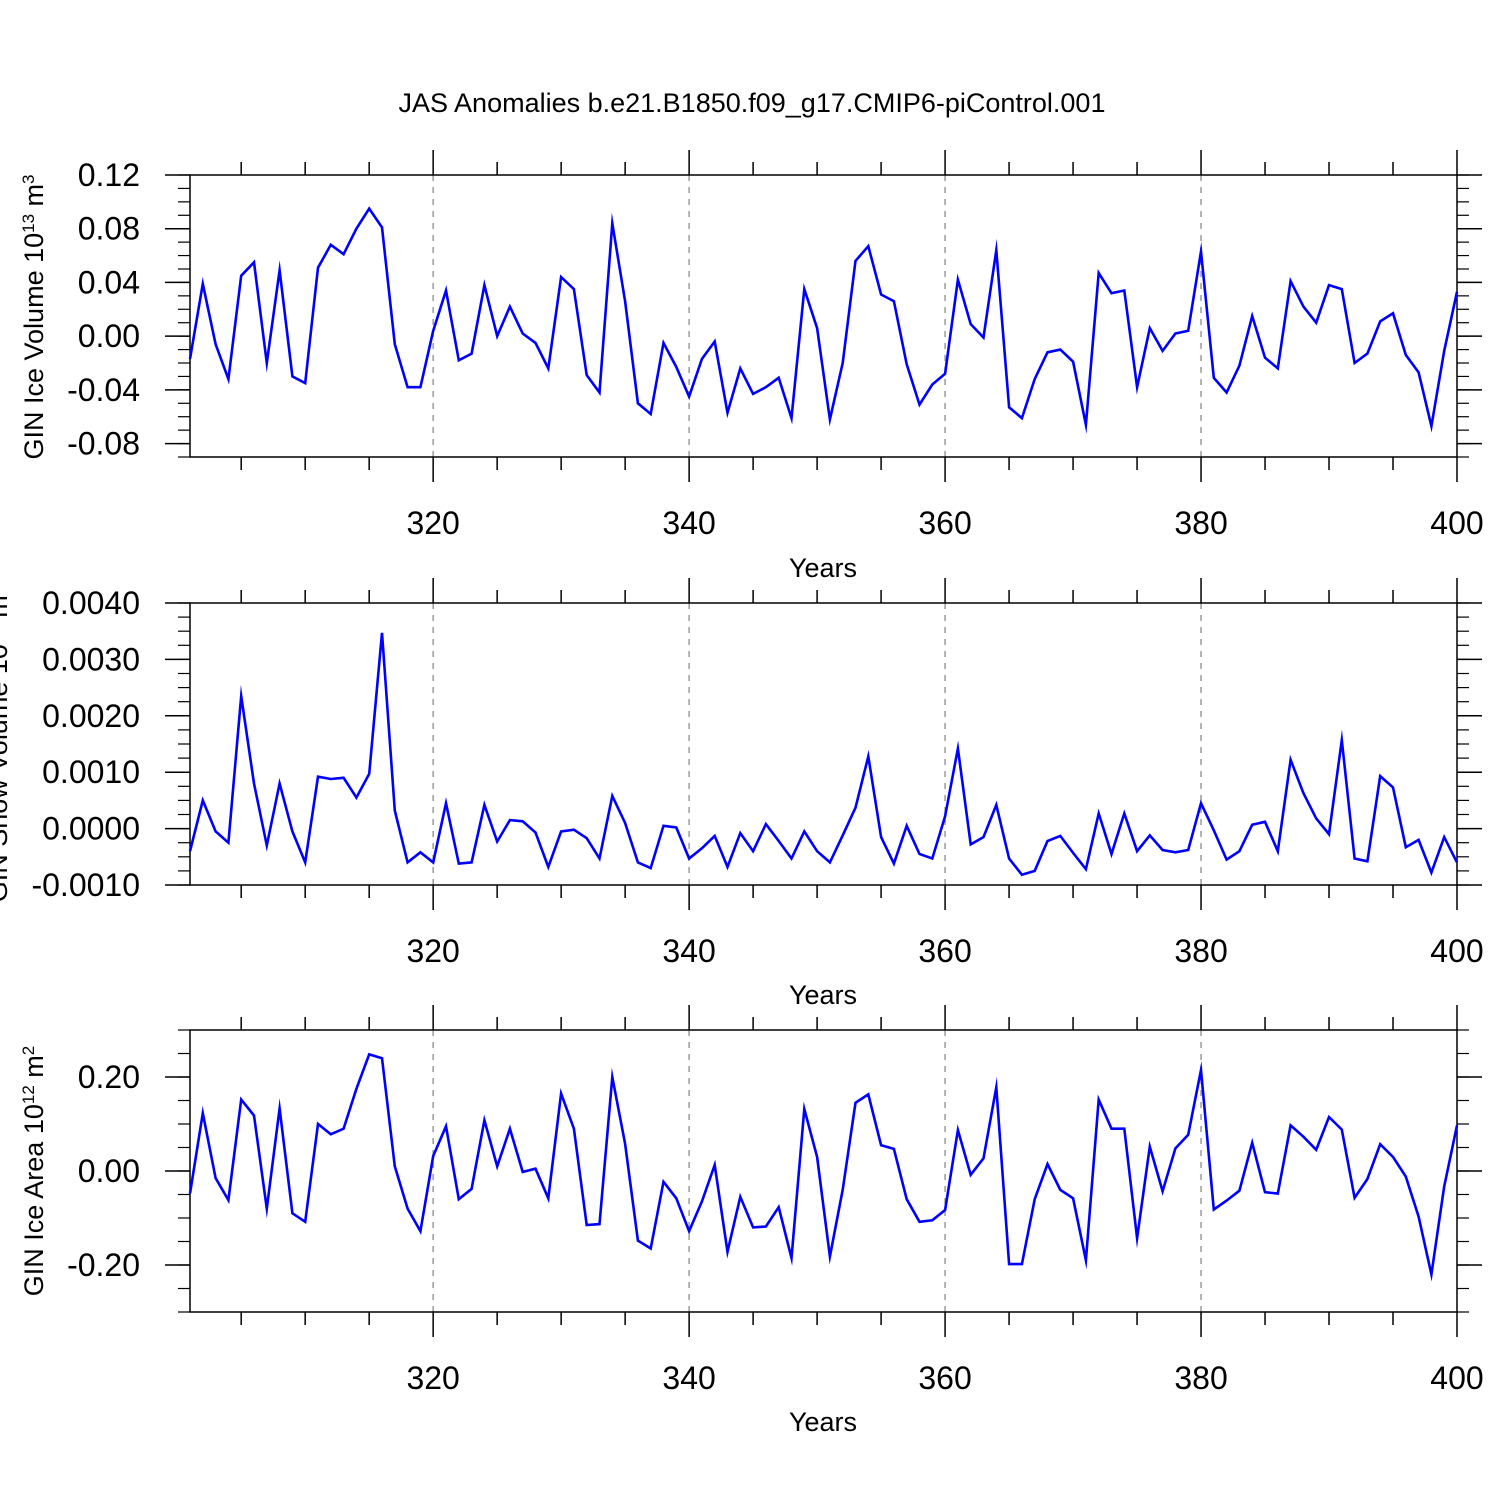 Image resolution: width=1500 pixels, height=1500 pixels. Describe the element at coordinates (6, 744) in the screenshot. I see `ylabel: GIN Snow Volume 1013 m3` at that location.